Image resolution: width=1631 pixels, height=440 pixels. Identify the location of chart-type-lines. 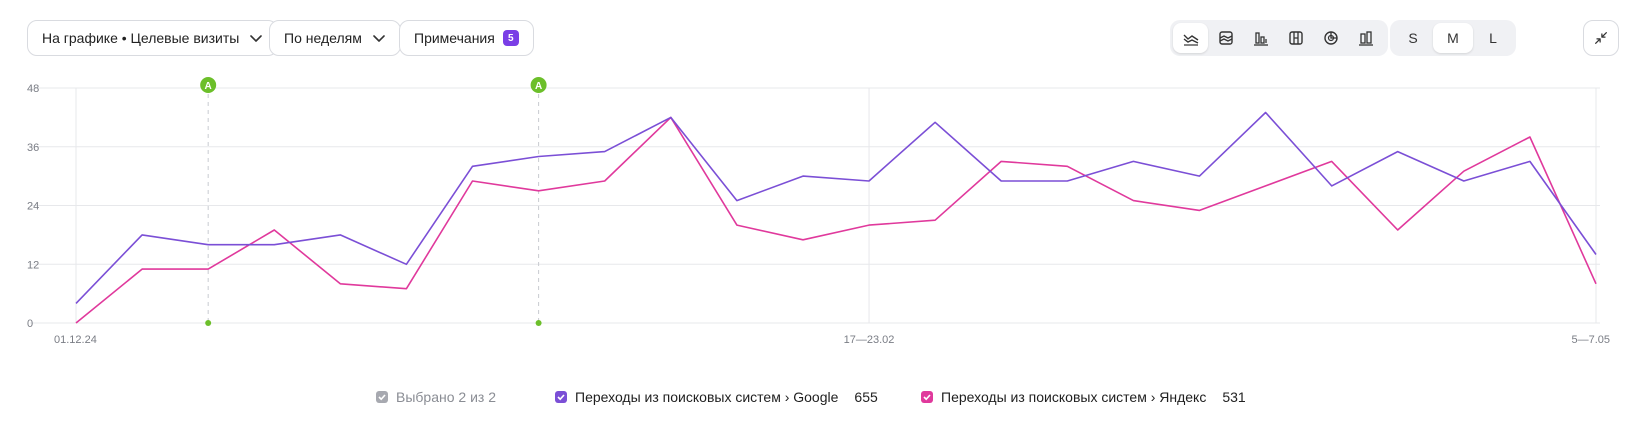
(1190, 38).